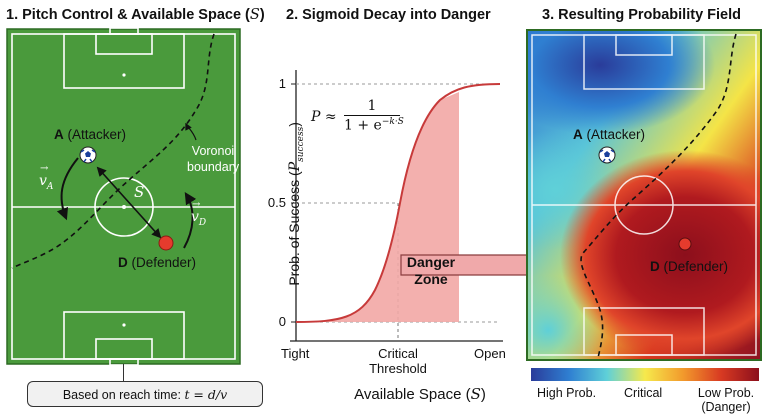  What do you see at coordinates (139, 192) in the screenshot?
I see `space-label: S` at bounding box center [139, 192].